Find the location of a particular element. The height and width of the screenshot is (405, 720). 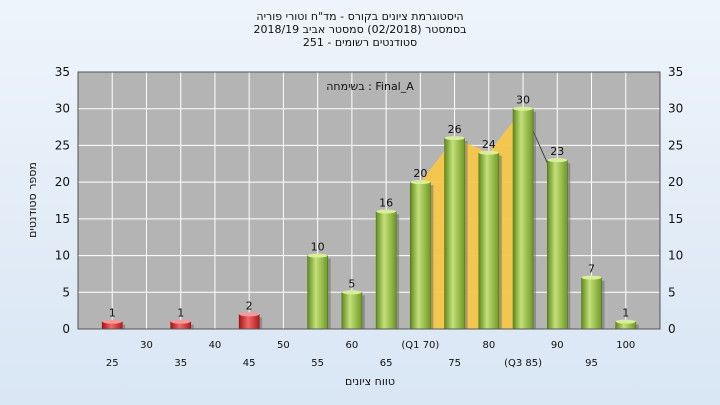

y-tick-label-left: 0 is located at coordinates (66, 329).